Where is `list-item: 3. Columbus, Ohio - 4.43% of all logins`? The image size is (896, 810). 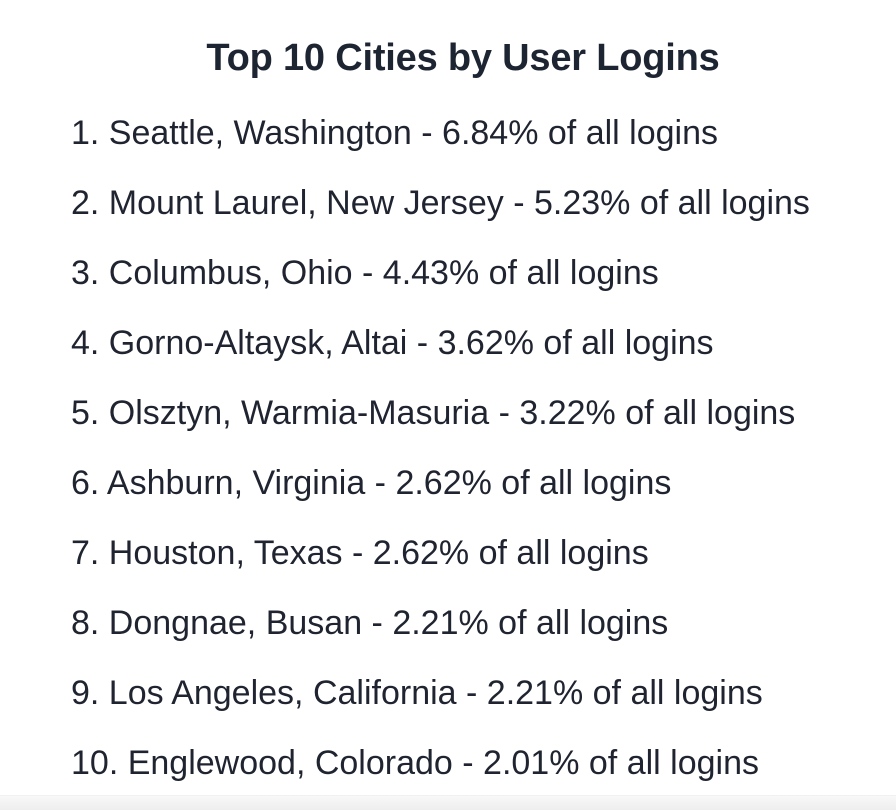 list-item: 3. Columbus, Ohio - 4.43% of all logins is located at coordinates (365, 273).